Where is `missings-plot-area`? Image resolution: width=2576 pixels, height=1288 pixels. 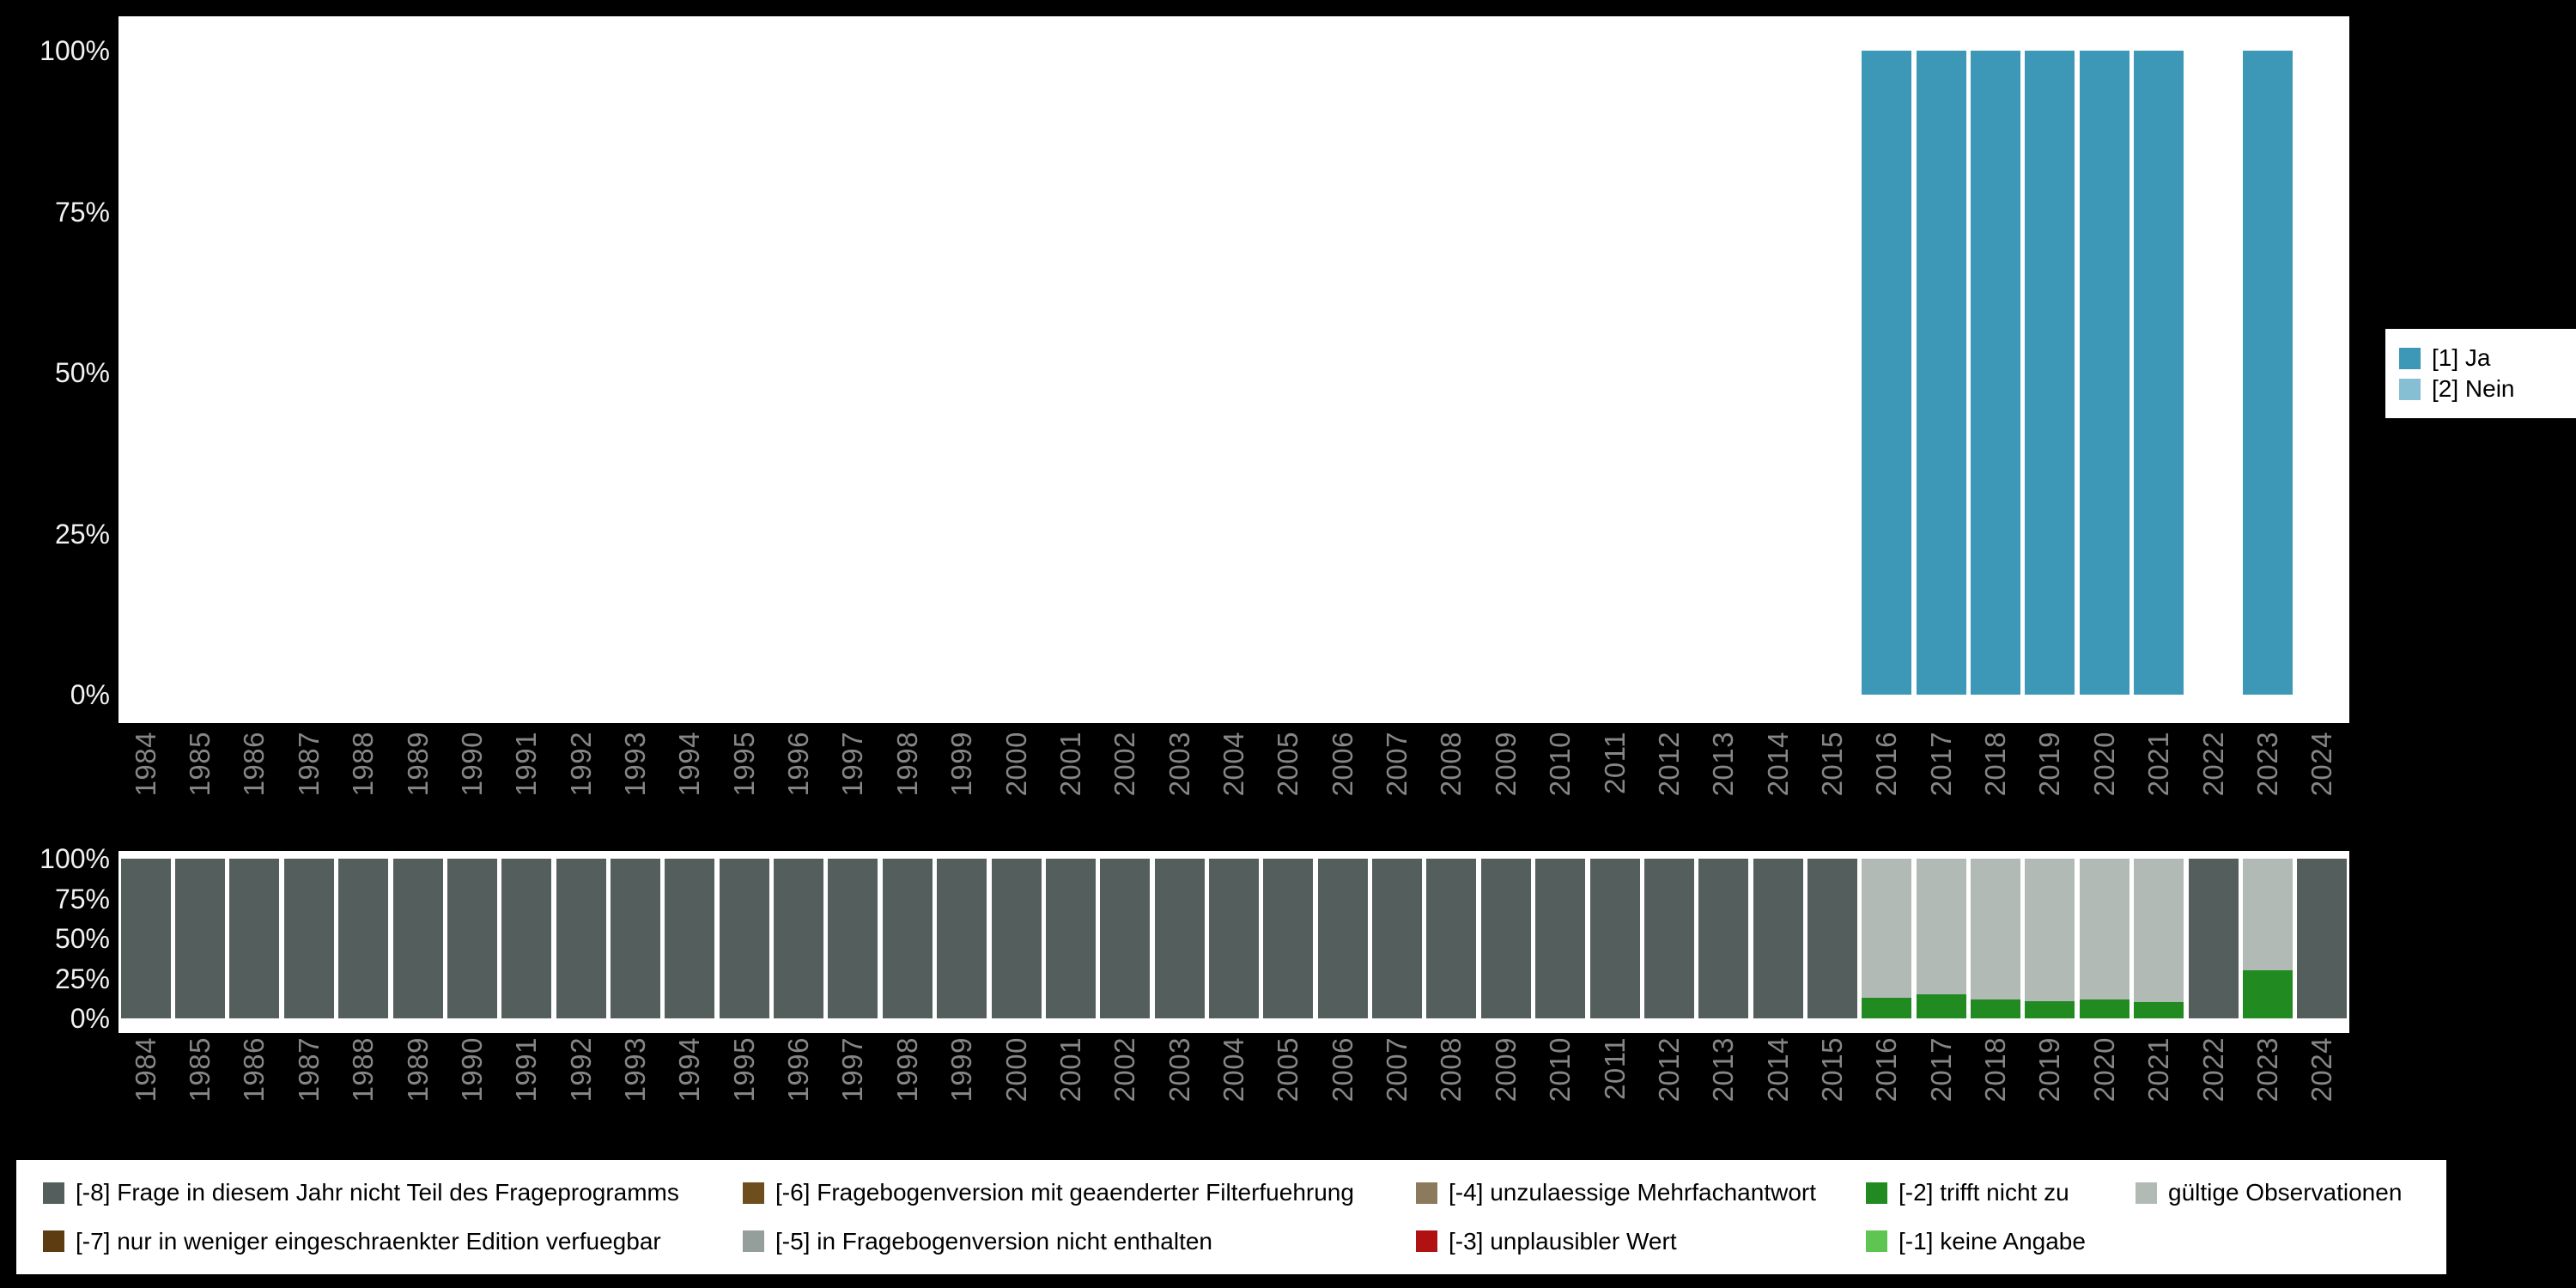
missings-plot-area is located at coordinates (1233, 939).